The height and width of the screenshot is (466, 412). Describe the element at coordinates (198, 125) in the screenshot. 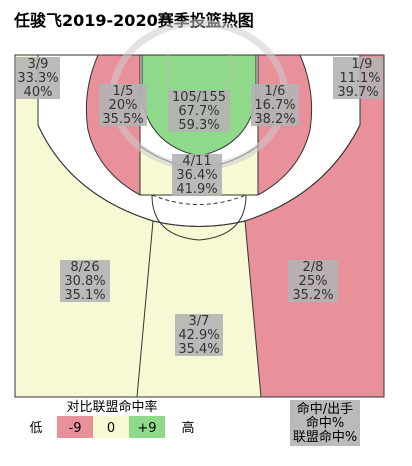

I see `league-pct-label: 59.3%` at that location.